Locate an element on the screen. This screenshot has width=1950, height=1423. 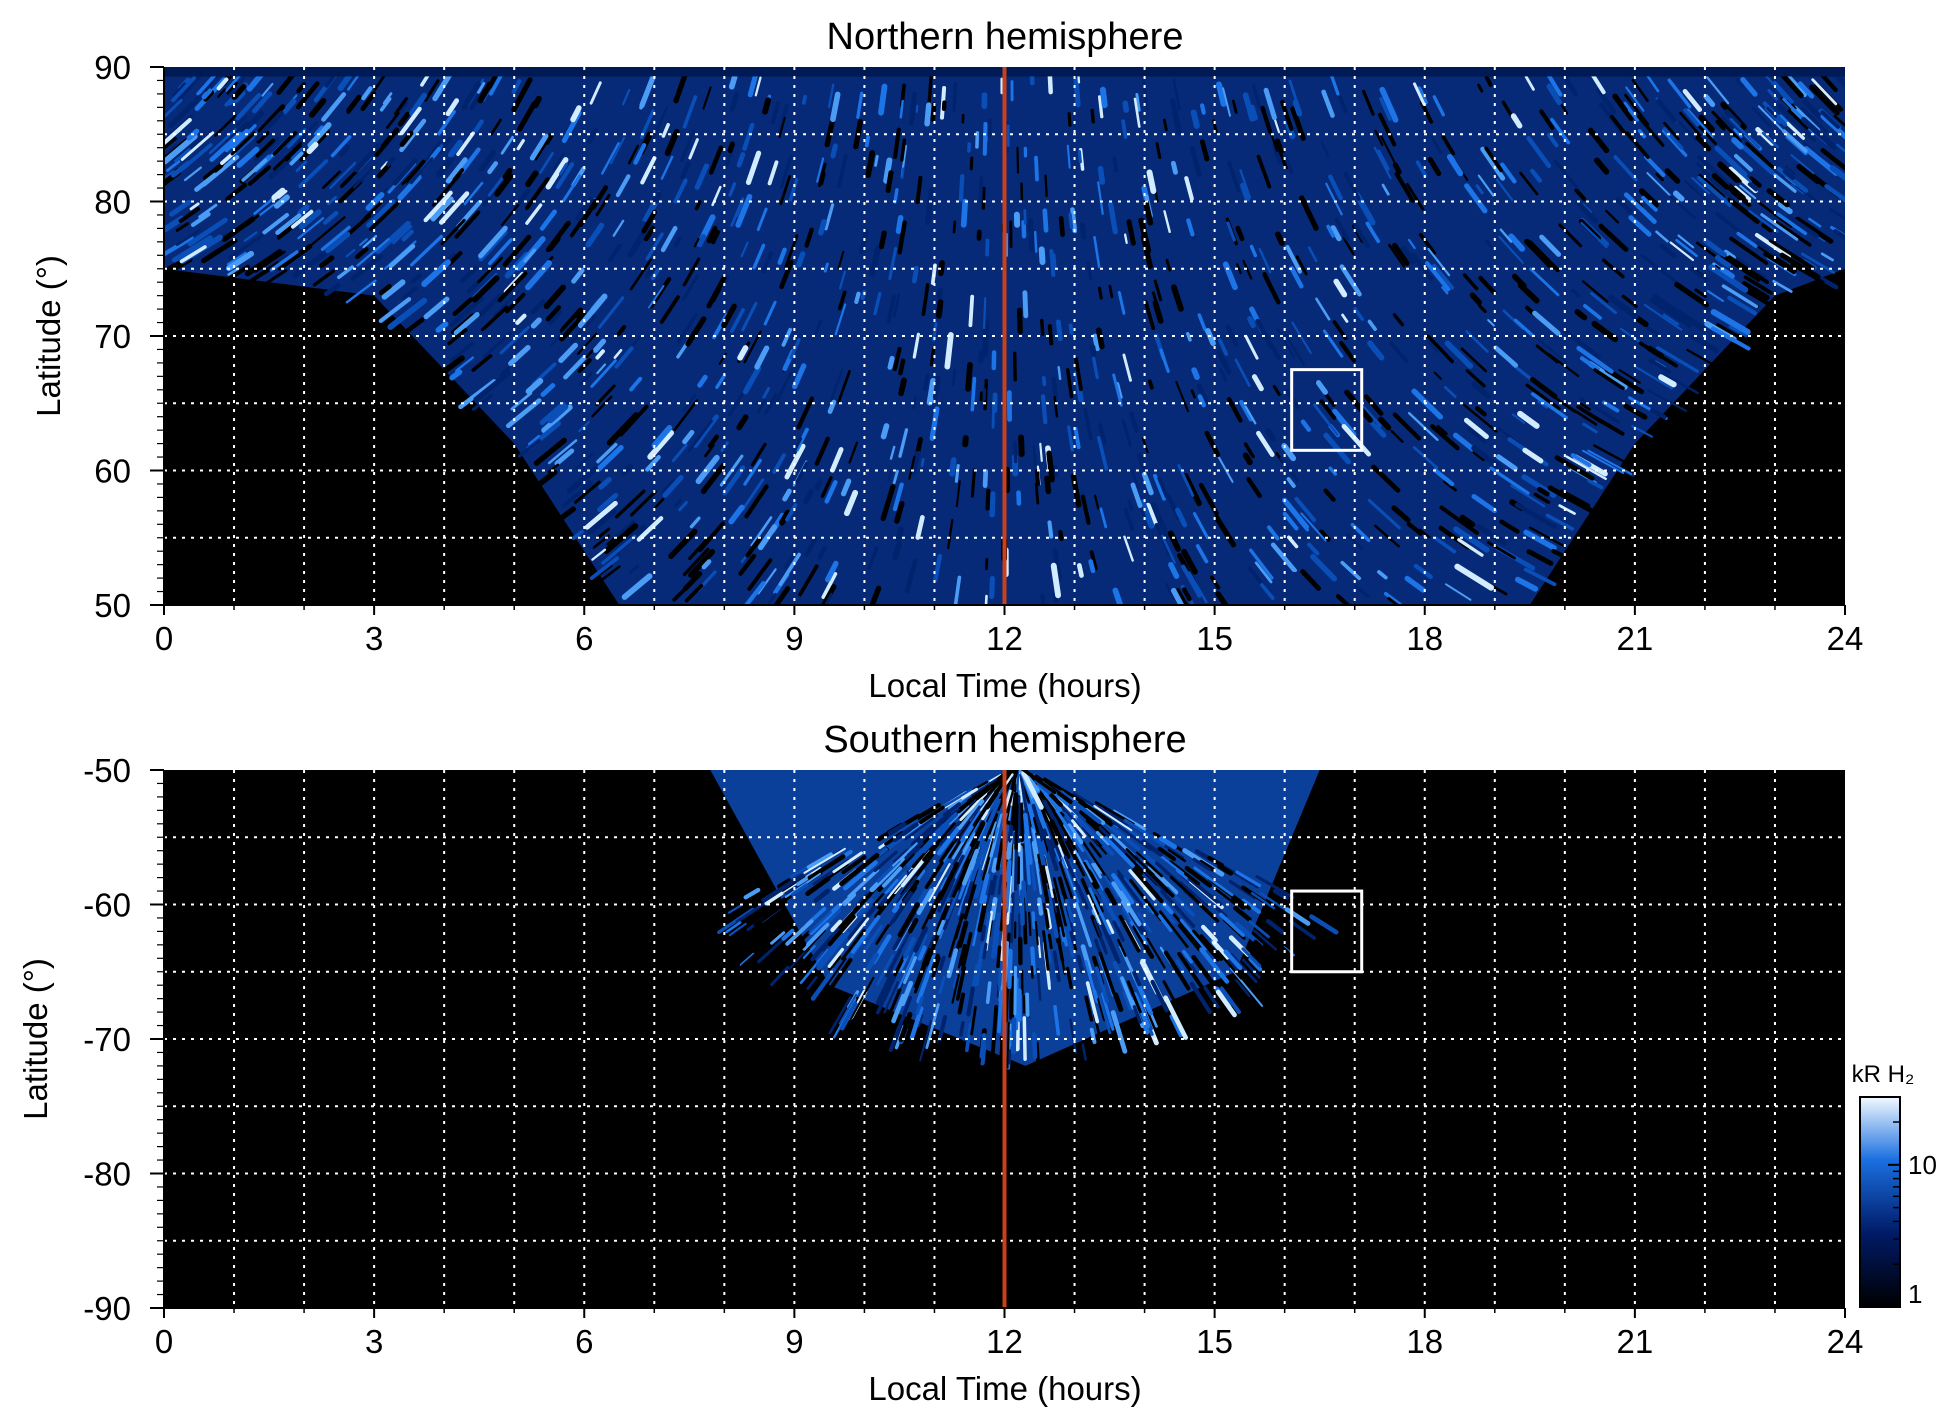
south-highlight-box is located at coordinates (1327, 931).